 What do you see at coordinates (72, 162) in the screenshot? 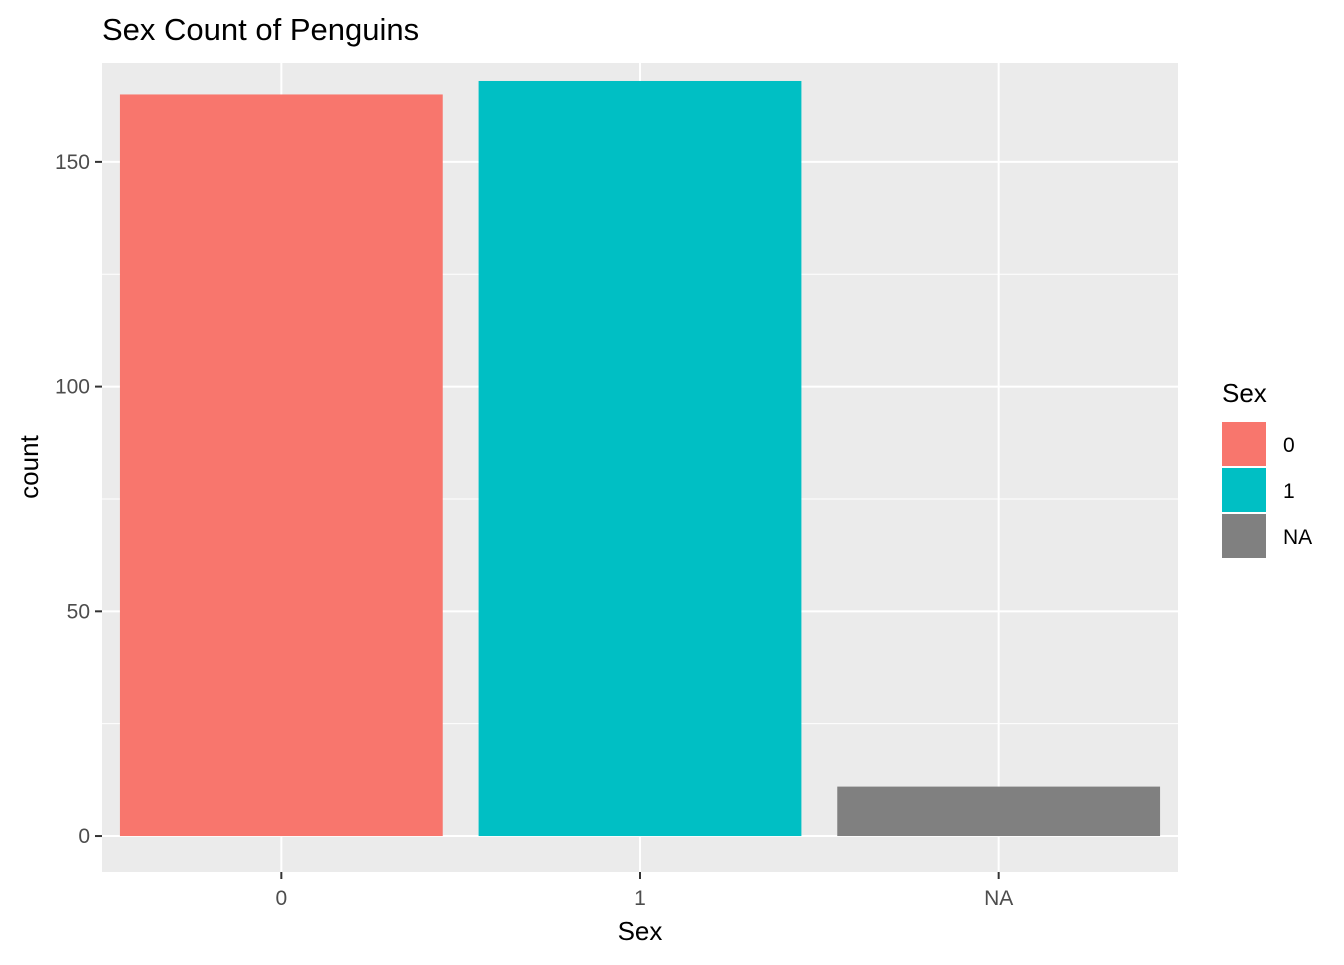
I see `y-tick-label: 150` at bounding box center [72, 162].